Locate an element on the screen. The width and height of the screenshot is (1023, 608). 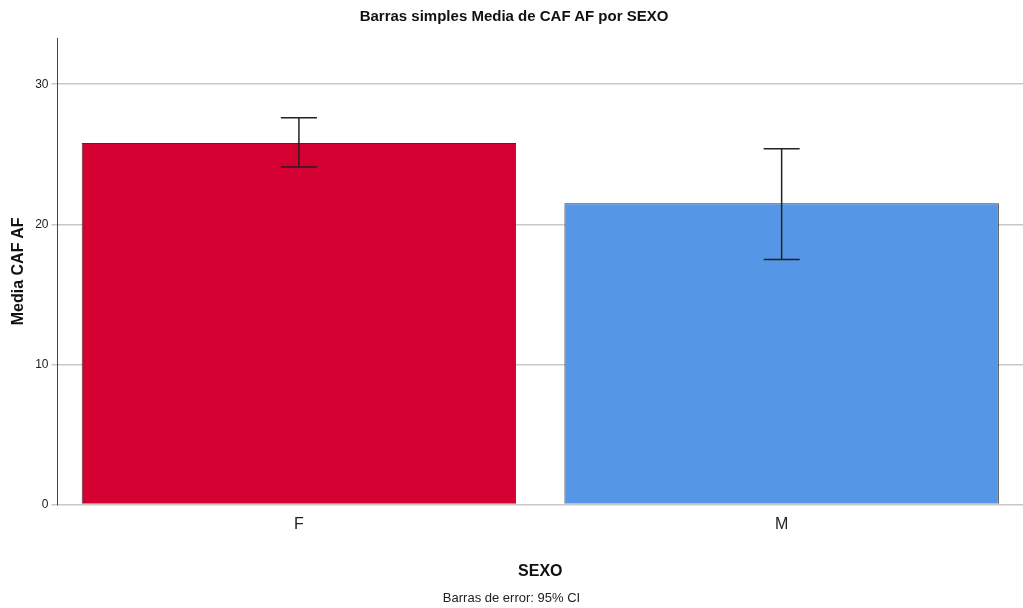
y-tick-label: 0 is located at coordinates (45, 503).